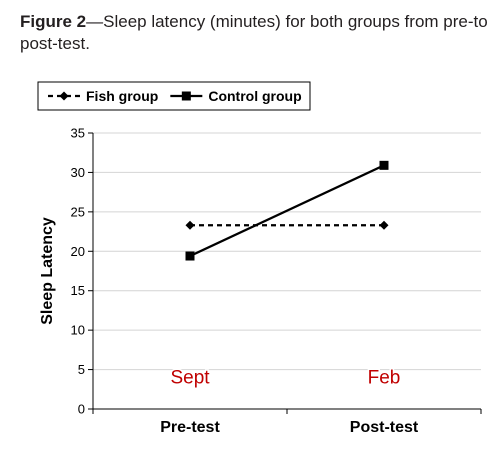  What do you see at coordinates (78, 133) in the screenshot?
I see `y-tick-label: 35` at bounding box center [78, 133].